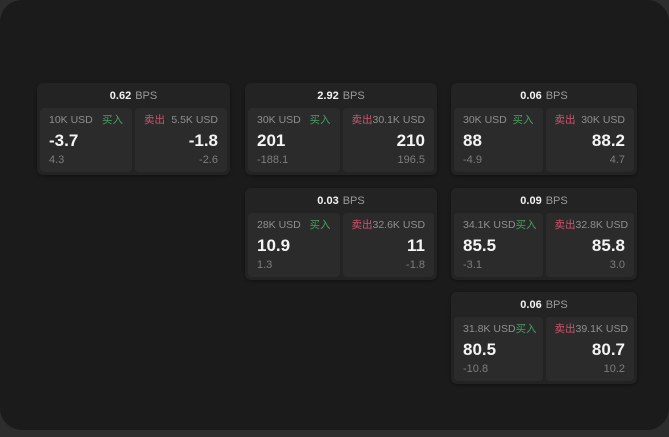 This screenshot has width=669, height=437. What do you see at coordinates (498, 140) in the screenshot?
I see `buy-panel: 30K USD 买入 88 -4.9` at bounding box center [498, 140].